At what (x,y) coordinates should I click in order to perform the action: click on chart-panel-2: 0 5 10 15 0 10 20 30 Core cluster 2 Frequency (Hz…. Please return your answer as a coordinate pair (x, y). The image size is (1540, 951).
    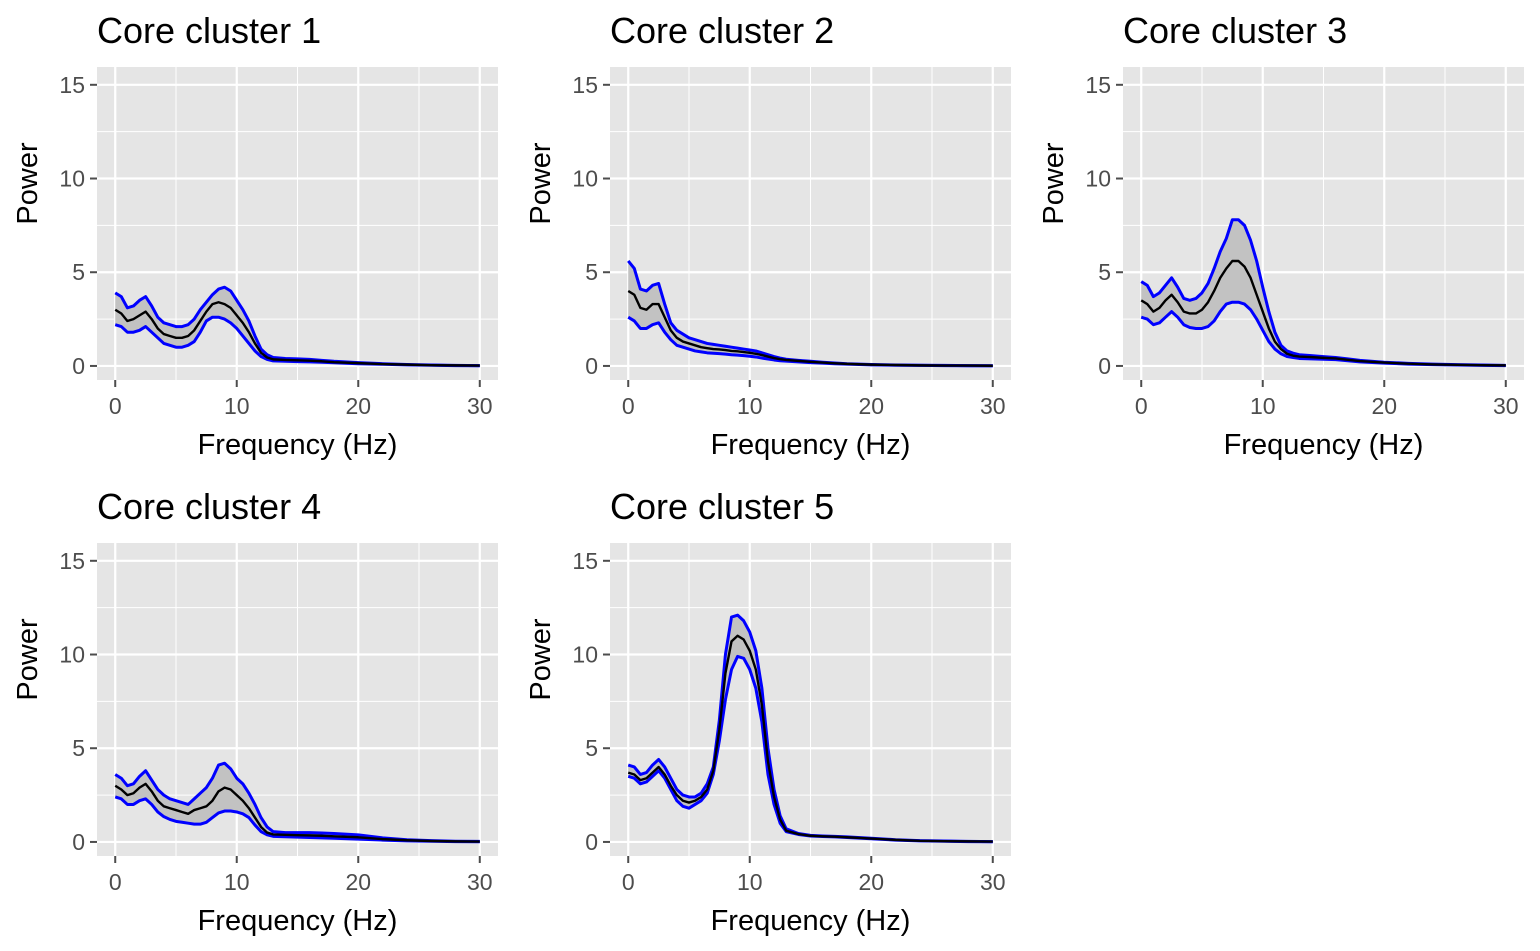
    Looking at the image, I should click on (768, 235).